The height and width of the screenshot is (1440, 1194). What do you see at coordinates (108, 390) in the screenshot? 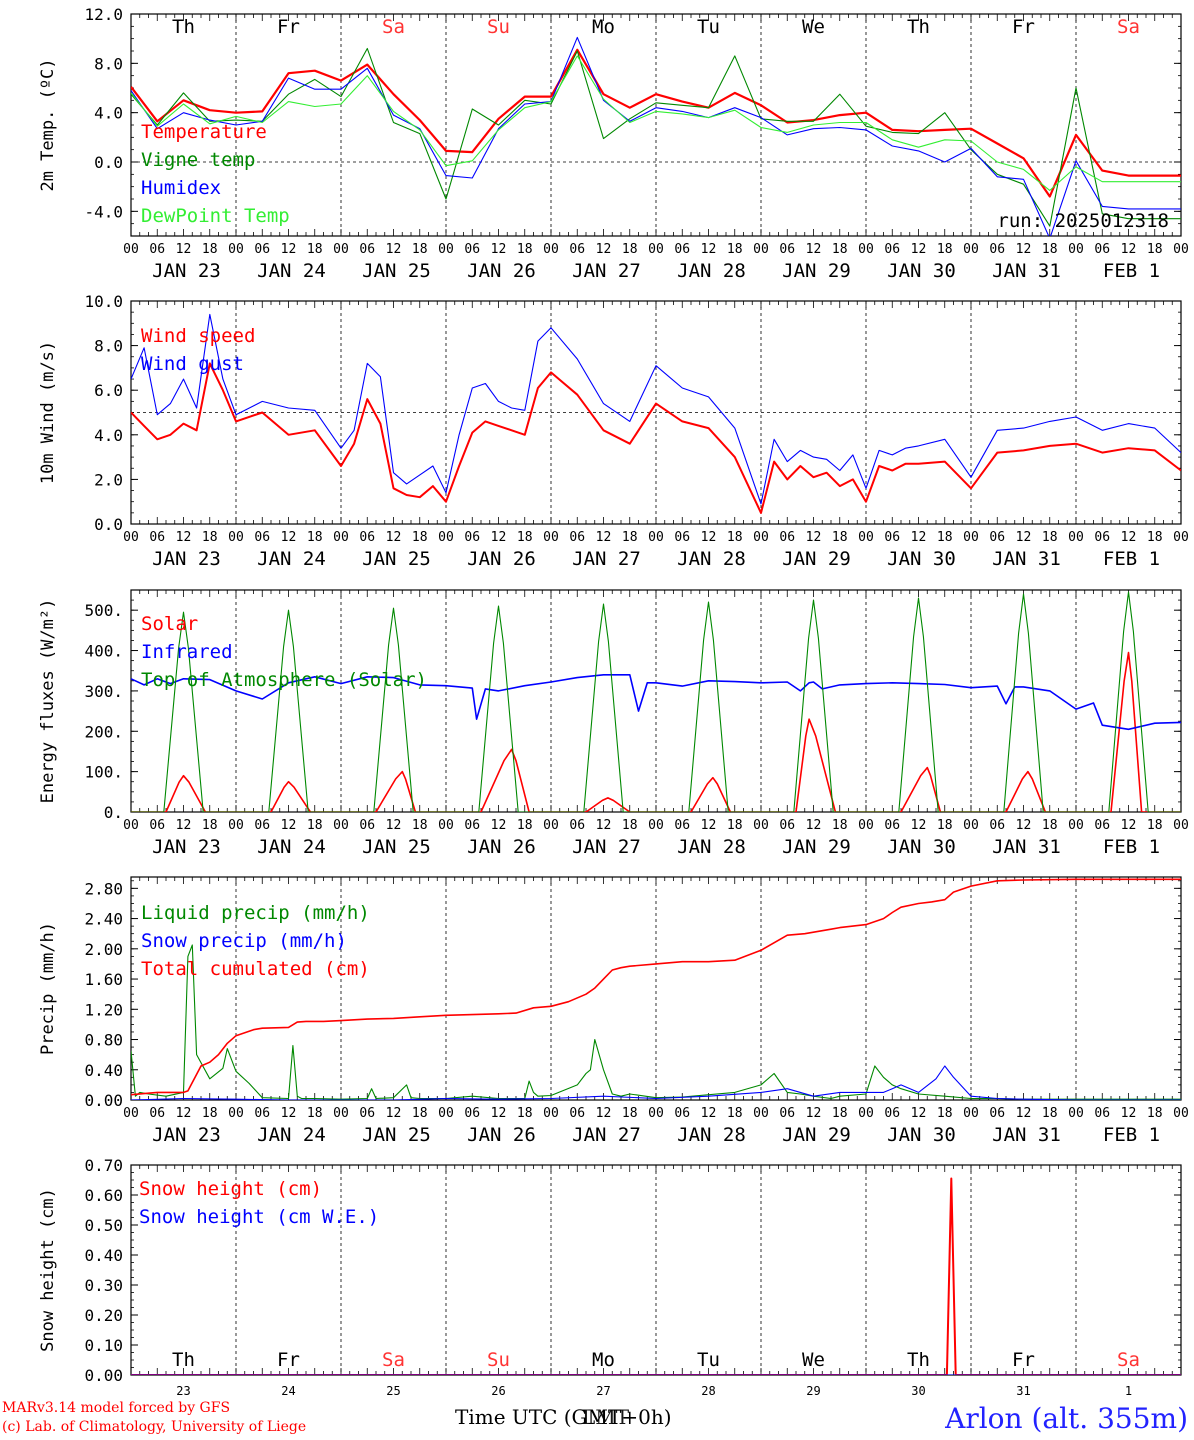
I see `y-tick-label: 6.0` at bounding box center [108, 390].